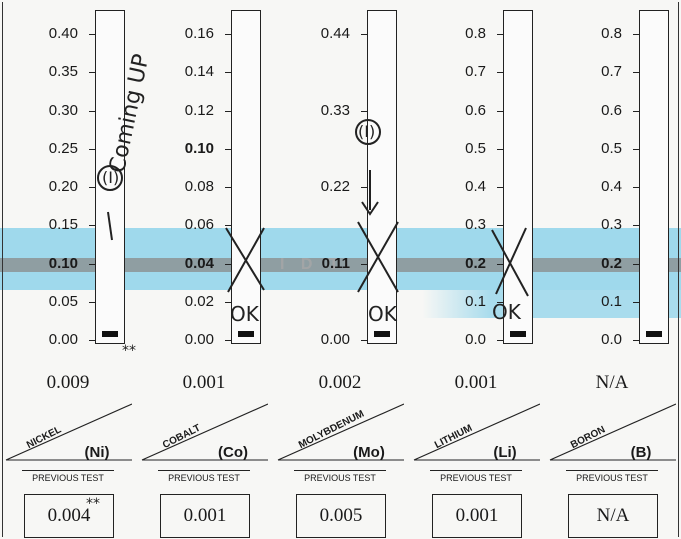  Describe the element at coordinates (370, 193) in the screenshot. I see `arrow-mark-mo` at that location.